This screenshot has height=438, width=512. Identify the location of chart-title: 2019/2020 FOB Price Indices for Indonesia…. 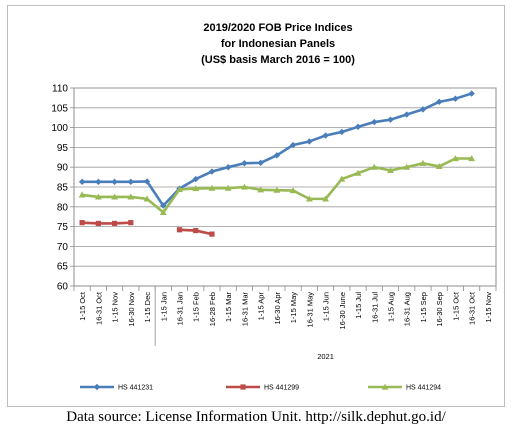
(278, 44).